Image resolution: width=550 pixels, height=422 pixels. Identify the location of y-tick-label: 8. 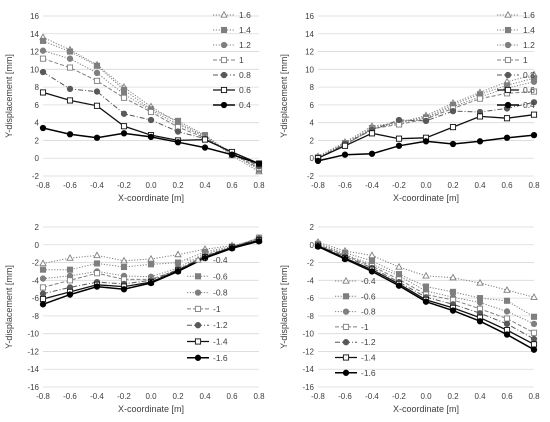
(312, 87).